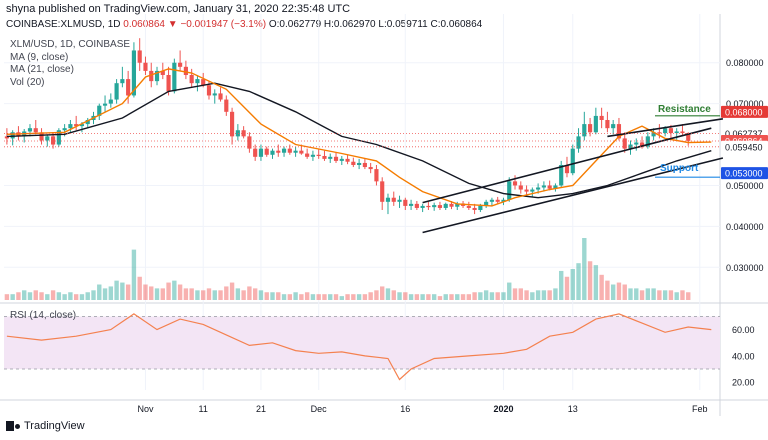  Describe the element at coordinates (743, 383) in the screenshot. I see `rsi-tick-label: 20.00` at that location.